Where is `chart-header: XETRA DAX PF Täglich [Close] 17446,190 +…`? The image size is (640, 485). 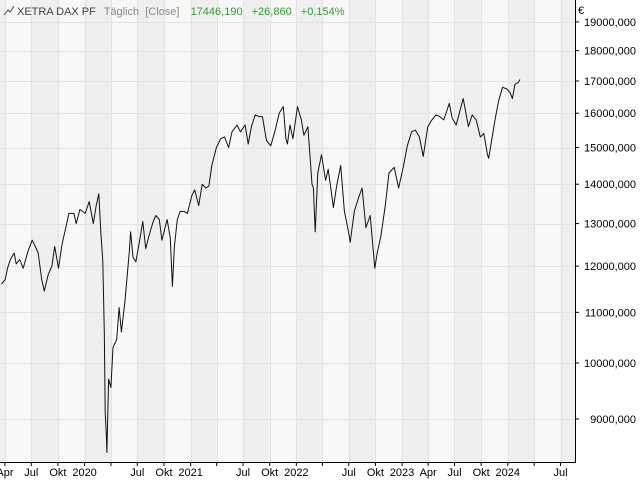
chart-header: XETRA DAX PF Täglich [Close] 17446,190 +… is located at coordinates (174, 11).